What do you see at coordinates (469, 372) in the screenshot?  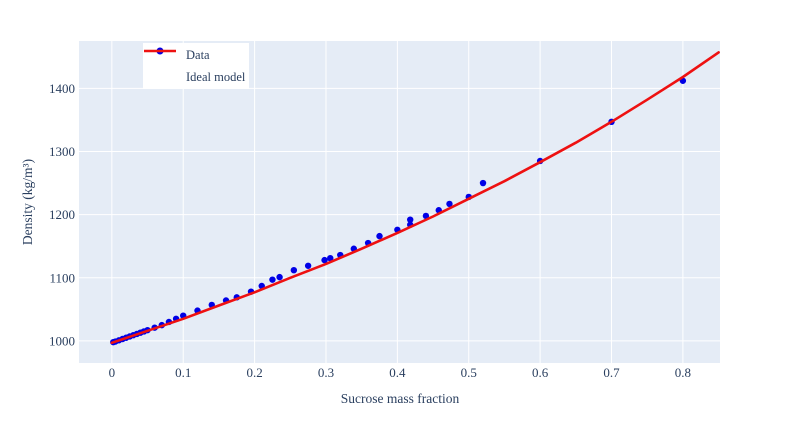 I see `x-tick-label: 0.5` at bounding box center [469, 372].